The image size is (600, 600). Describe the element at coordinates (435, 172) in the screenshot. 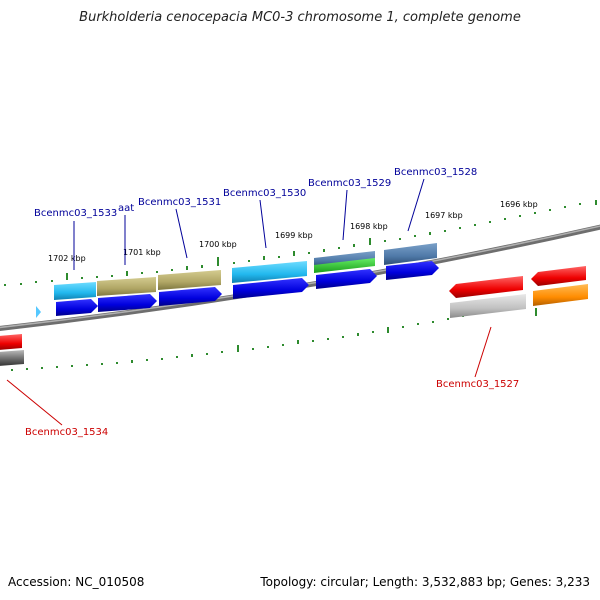

I see `gene-label-bcenmc03-1528: Bcenmc03_1528` at that location.